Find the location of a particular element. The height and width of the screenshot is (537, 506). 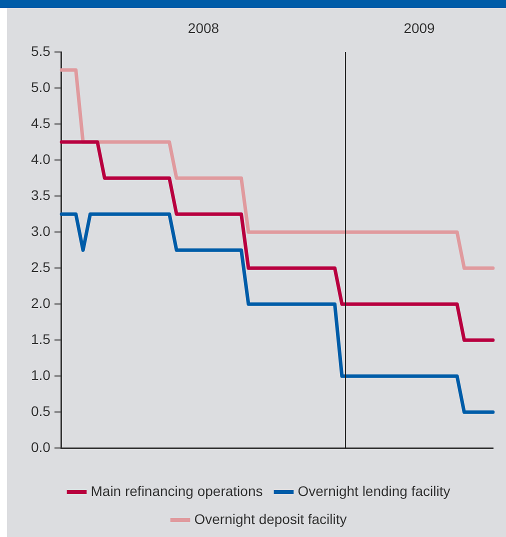

y-tick-label: 2.0 is located at coordinates (40, 302).